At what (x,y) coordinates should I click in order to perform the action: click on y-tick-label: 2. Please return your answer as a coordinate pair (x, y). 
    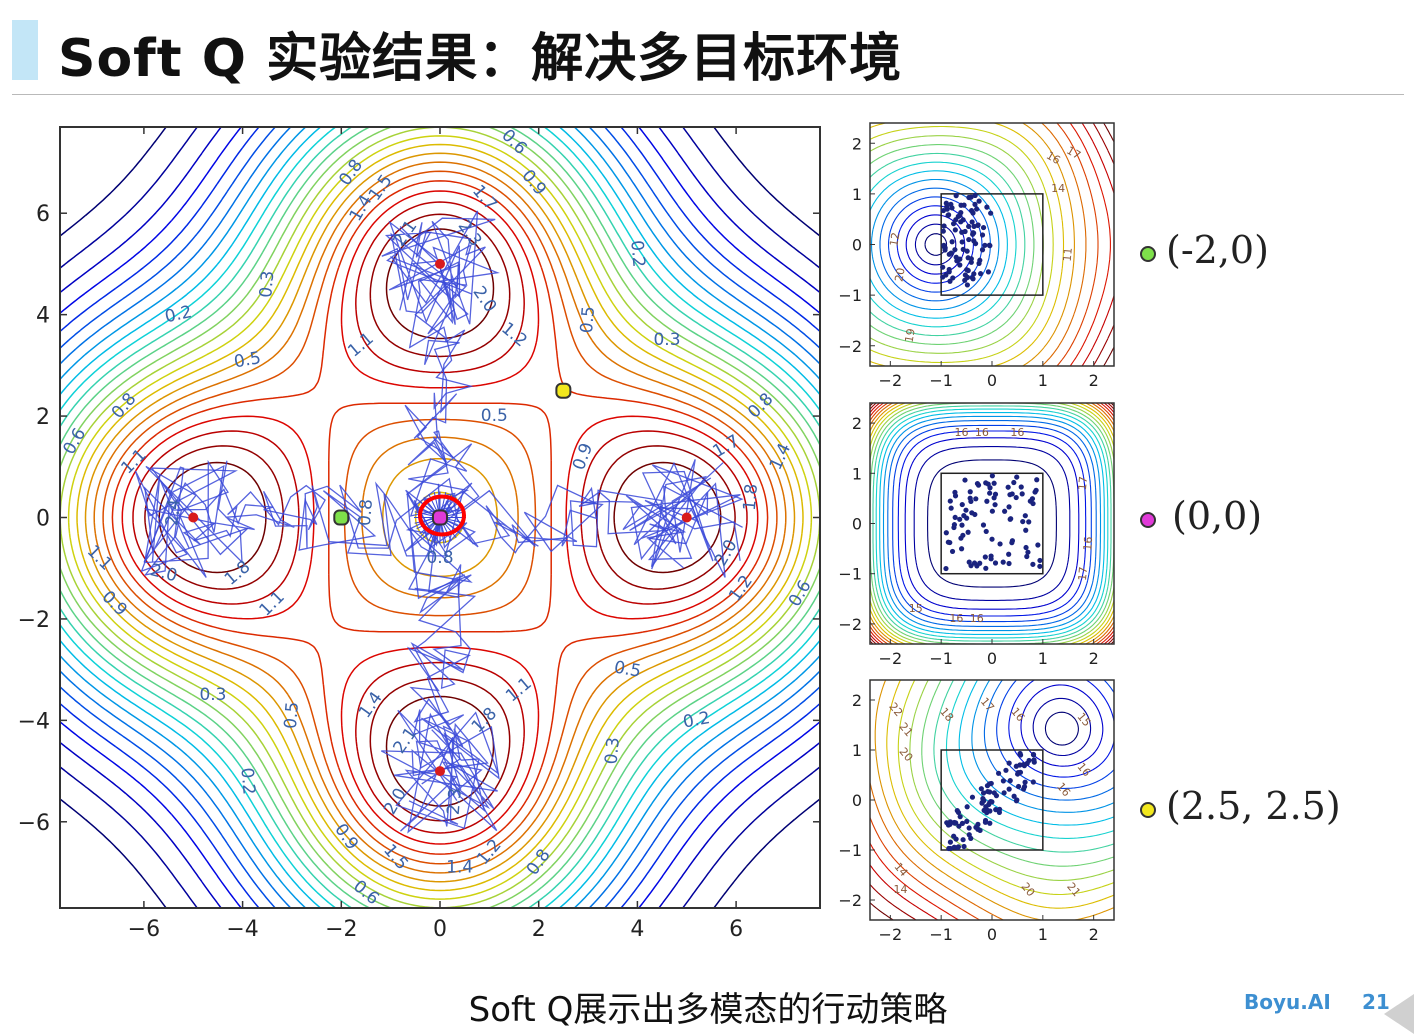
    Looking at the image, I should click on (43, 417).